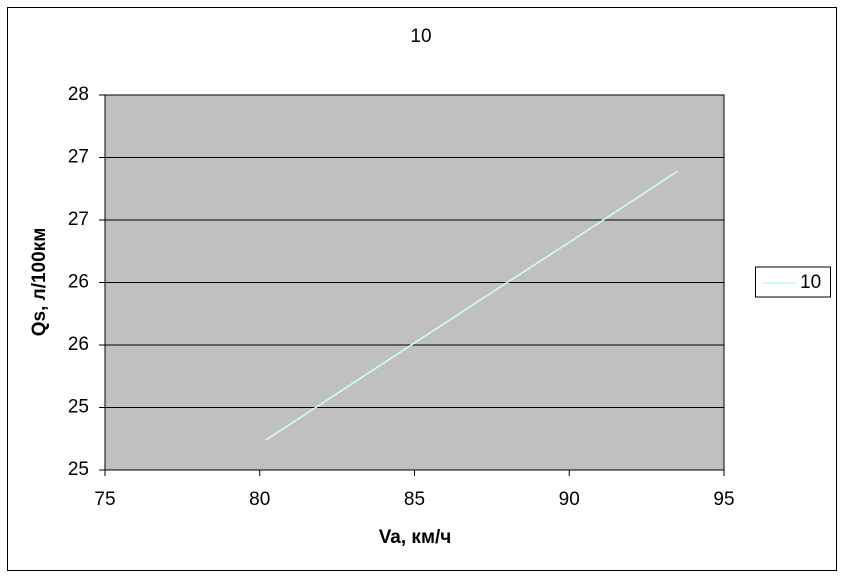 This screenshot has height=583, width=844. I want to click on x-tick-label: 95, so click(723, 499).